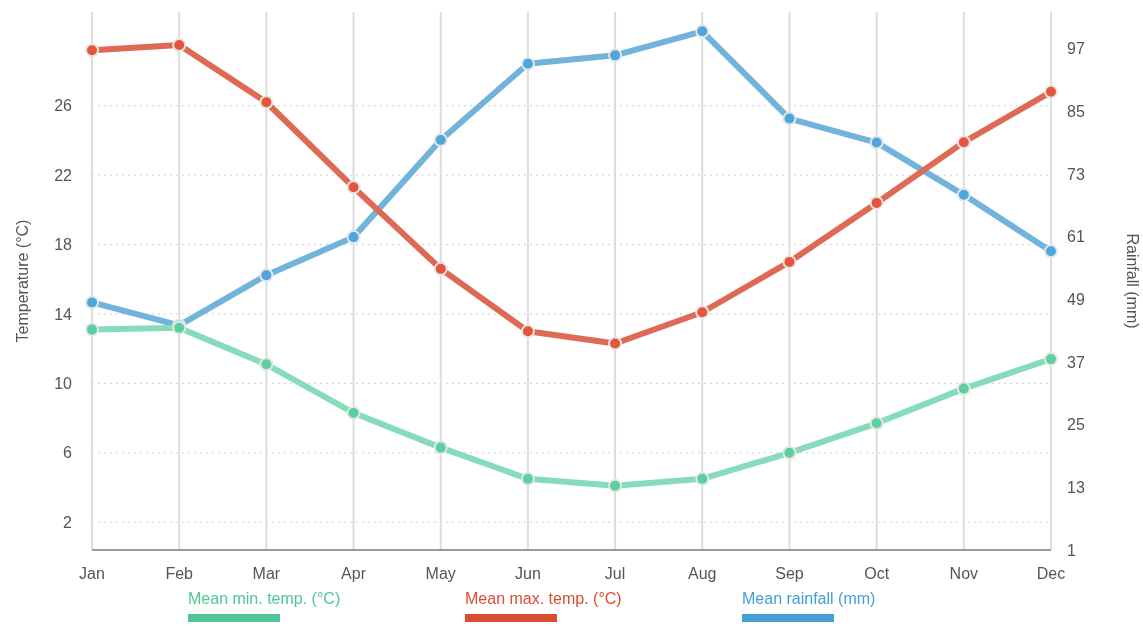  I want to click on y2-tick-label: 1, so click(1071, 550).